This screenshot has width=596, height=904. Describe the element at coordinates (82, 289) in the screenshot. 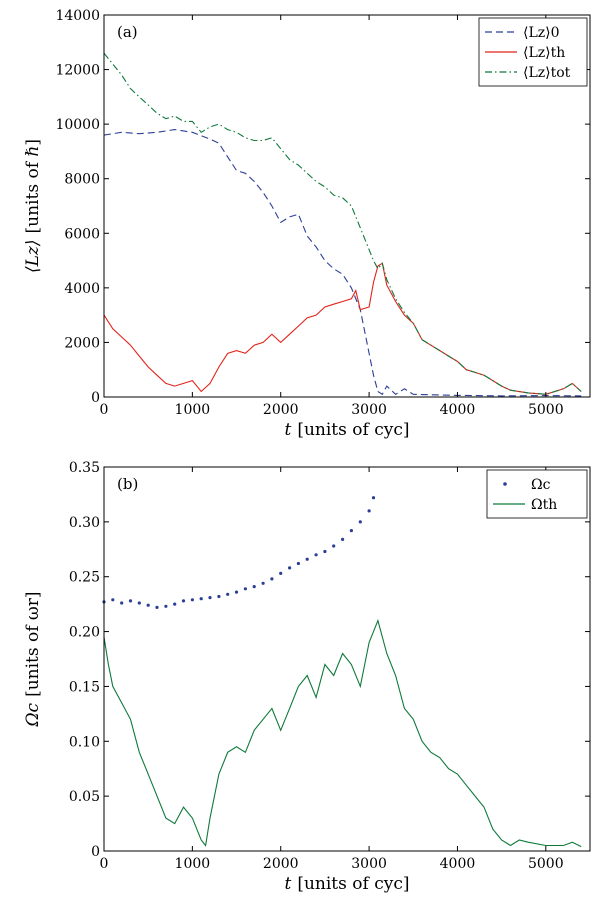

I see `y-tick-label: 4000` at that location.